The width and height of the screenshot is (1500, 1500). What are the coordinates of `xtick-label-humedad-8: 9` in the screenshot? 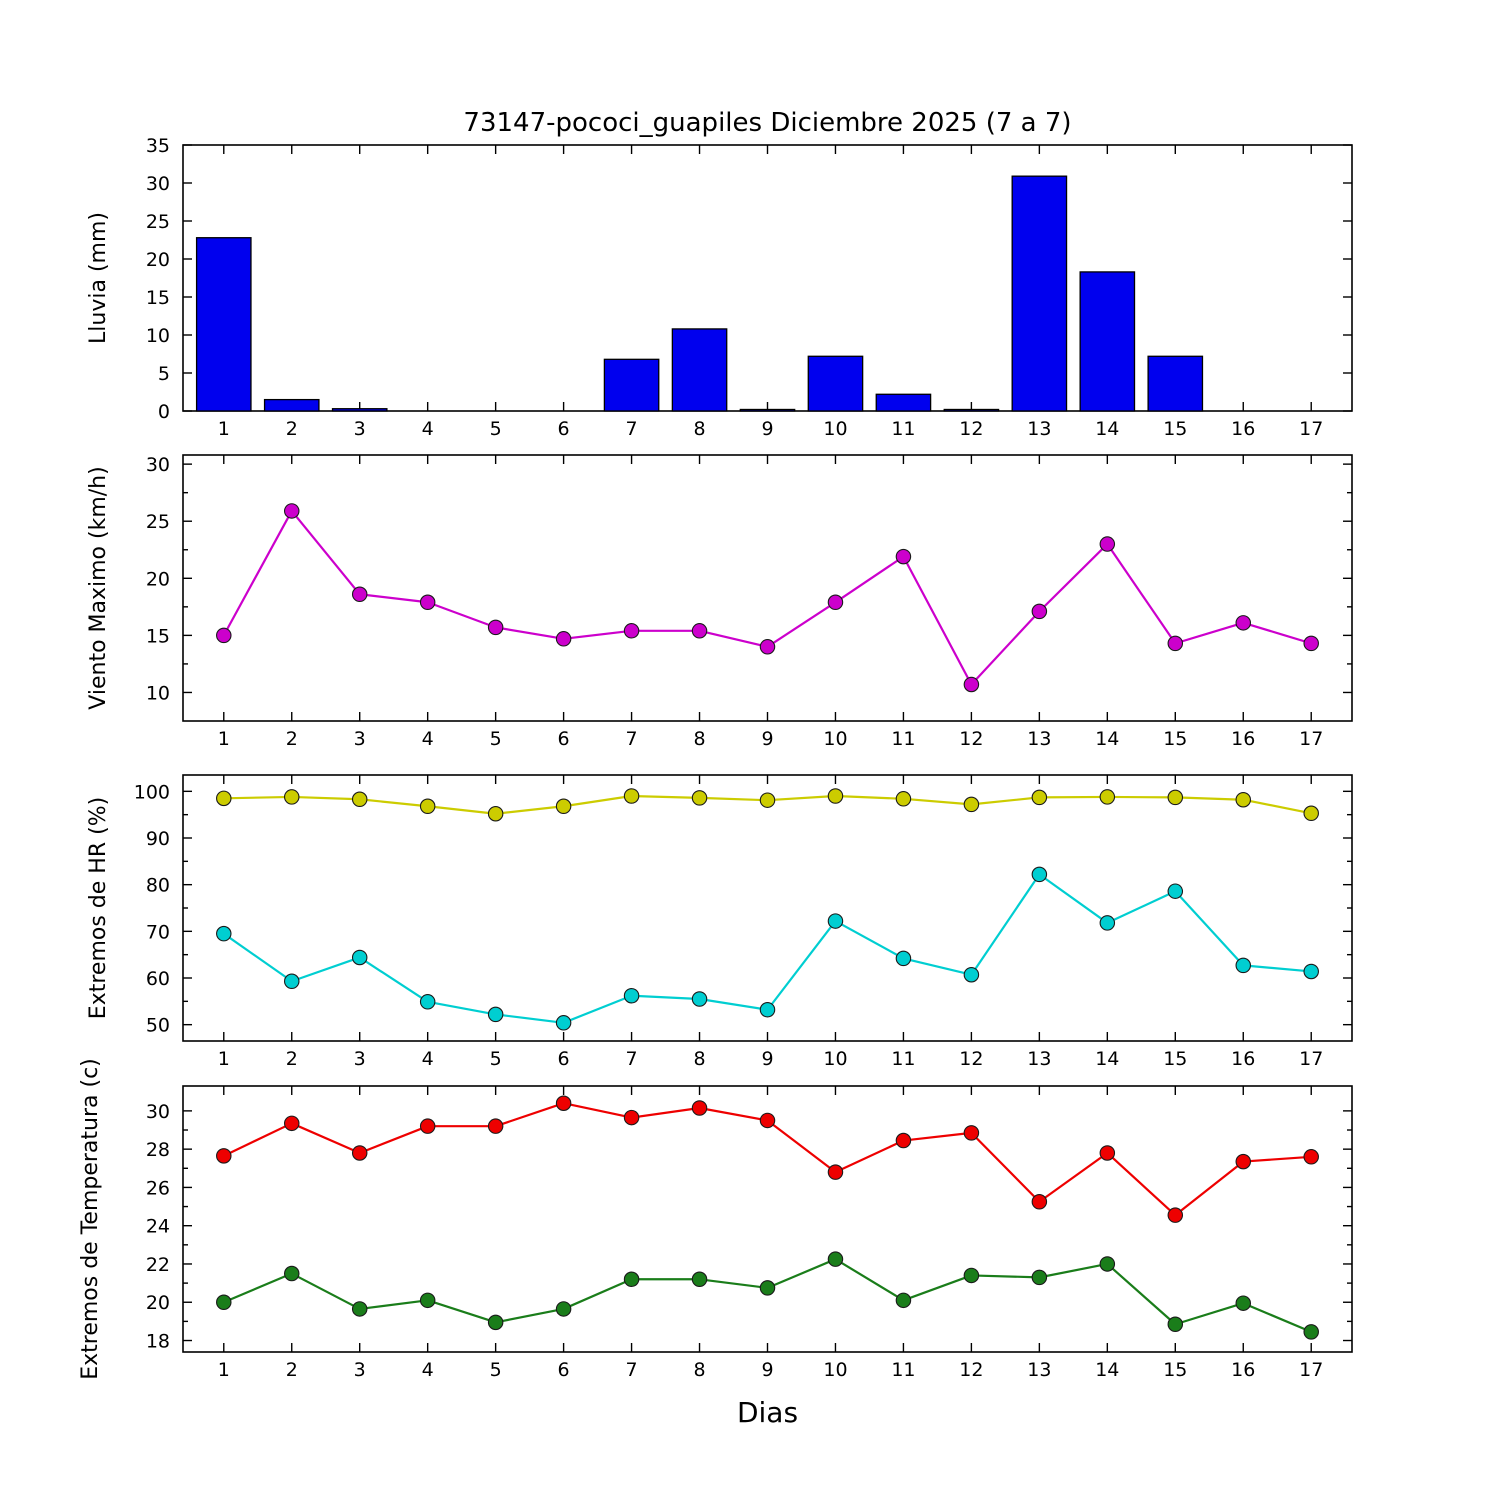 It's located at (767, 1059).